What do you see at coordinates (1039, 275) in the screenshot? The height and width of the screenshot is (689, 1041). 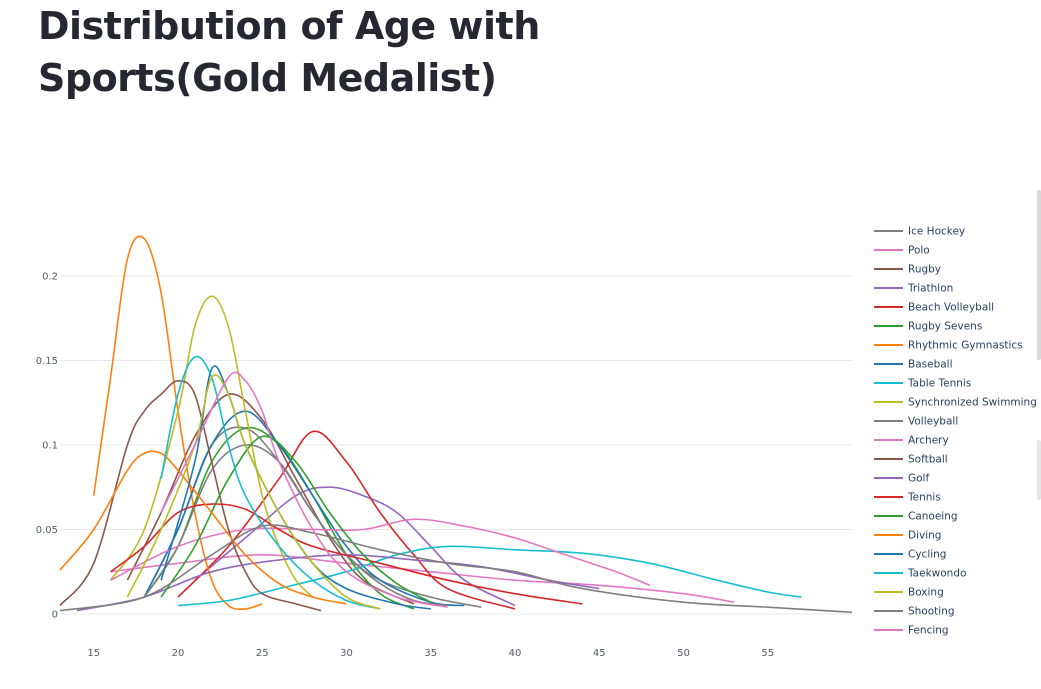 I see `legend-scrollbar` at bounding box center [1039, 275].